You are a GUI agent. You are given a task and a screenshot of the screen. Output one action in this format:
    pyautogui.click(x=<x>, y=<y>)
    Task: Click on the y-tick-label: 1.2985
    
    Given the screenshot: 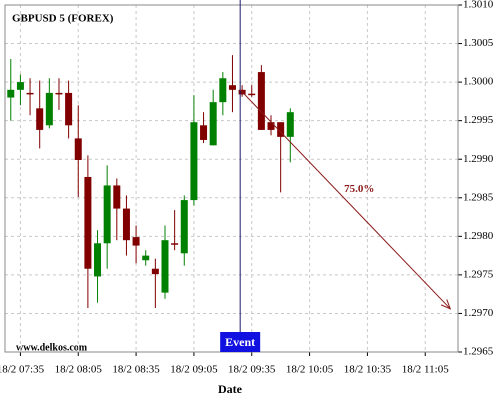 What is the action you would take?
    pyautogui.click(x=478, y=197)
    